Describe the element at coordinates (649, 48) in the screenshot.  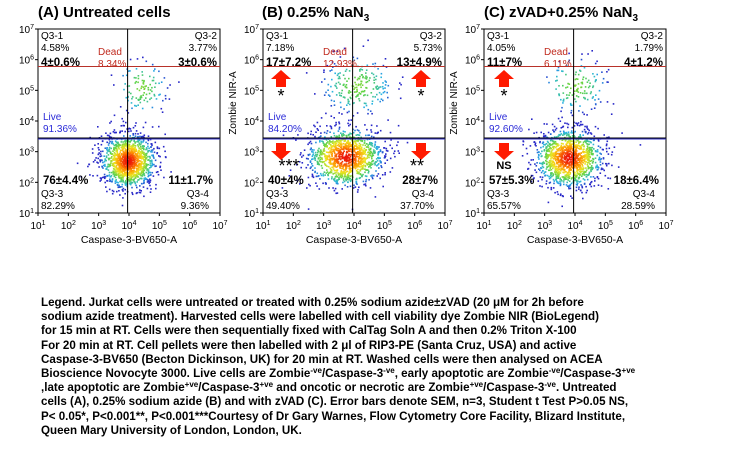
I see `panel-c-q2-percent: 1.79%` at that location.